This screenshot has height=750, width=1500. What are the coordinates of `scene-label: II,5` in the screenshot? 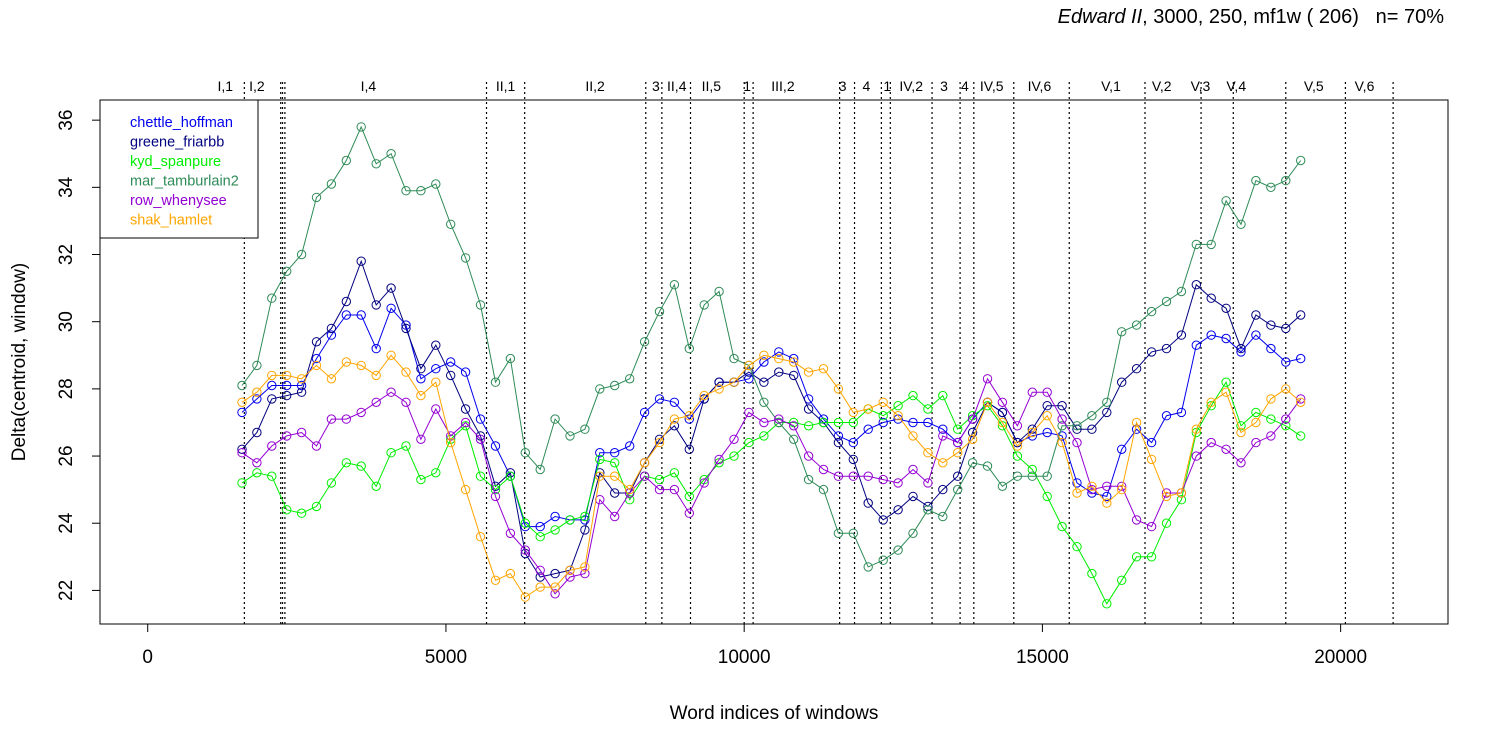 It's located at (712, 86).